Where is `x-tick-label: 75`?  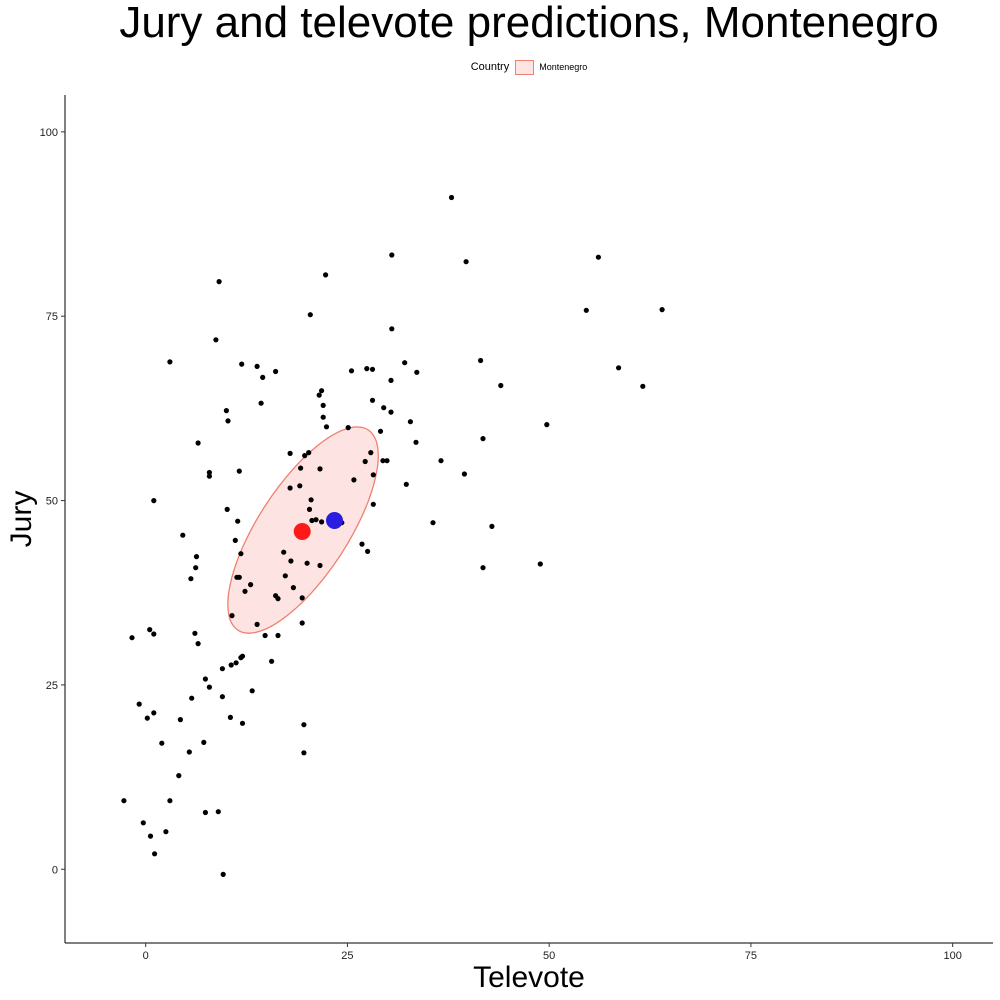
x-tick-label: 75 is located at coordinates (751, 956).